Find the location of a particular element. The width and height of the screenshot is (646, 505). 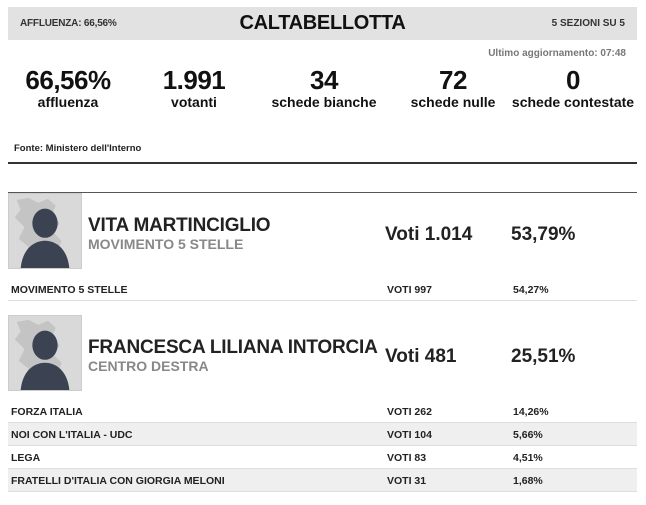

stat-schede-contestate: 0 schede contestate is located at coordinates (573, 88).